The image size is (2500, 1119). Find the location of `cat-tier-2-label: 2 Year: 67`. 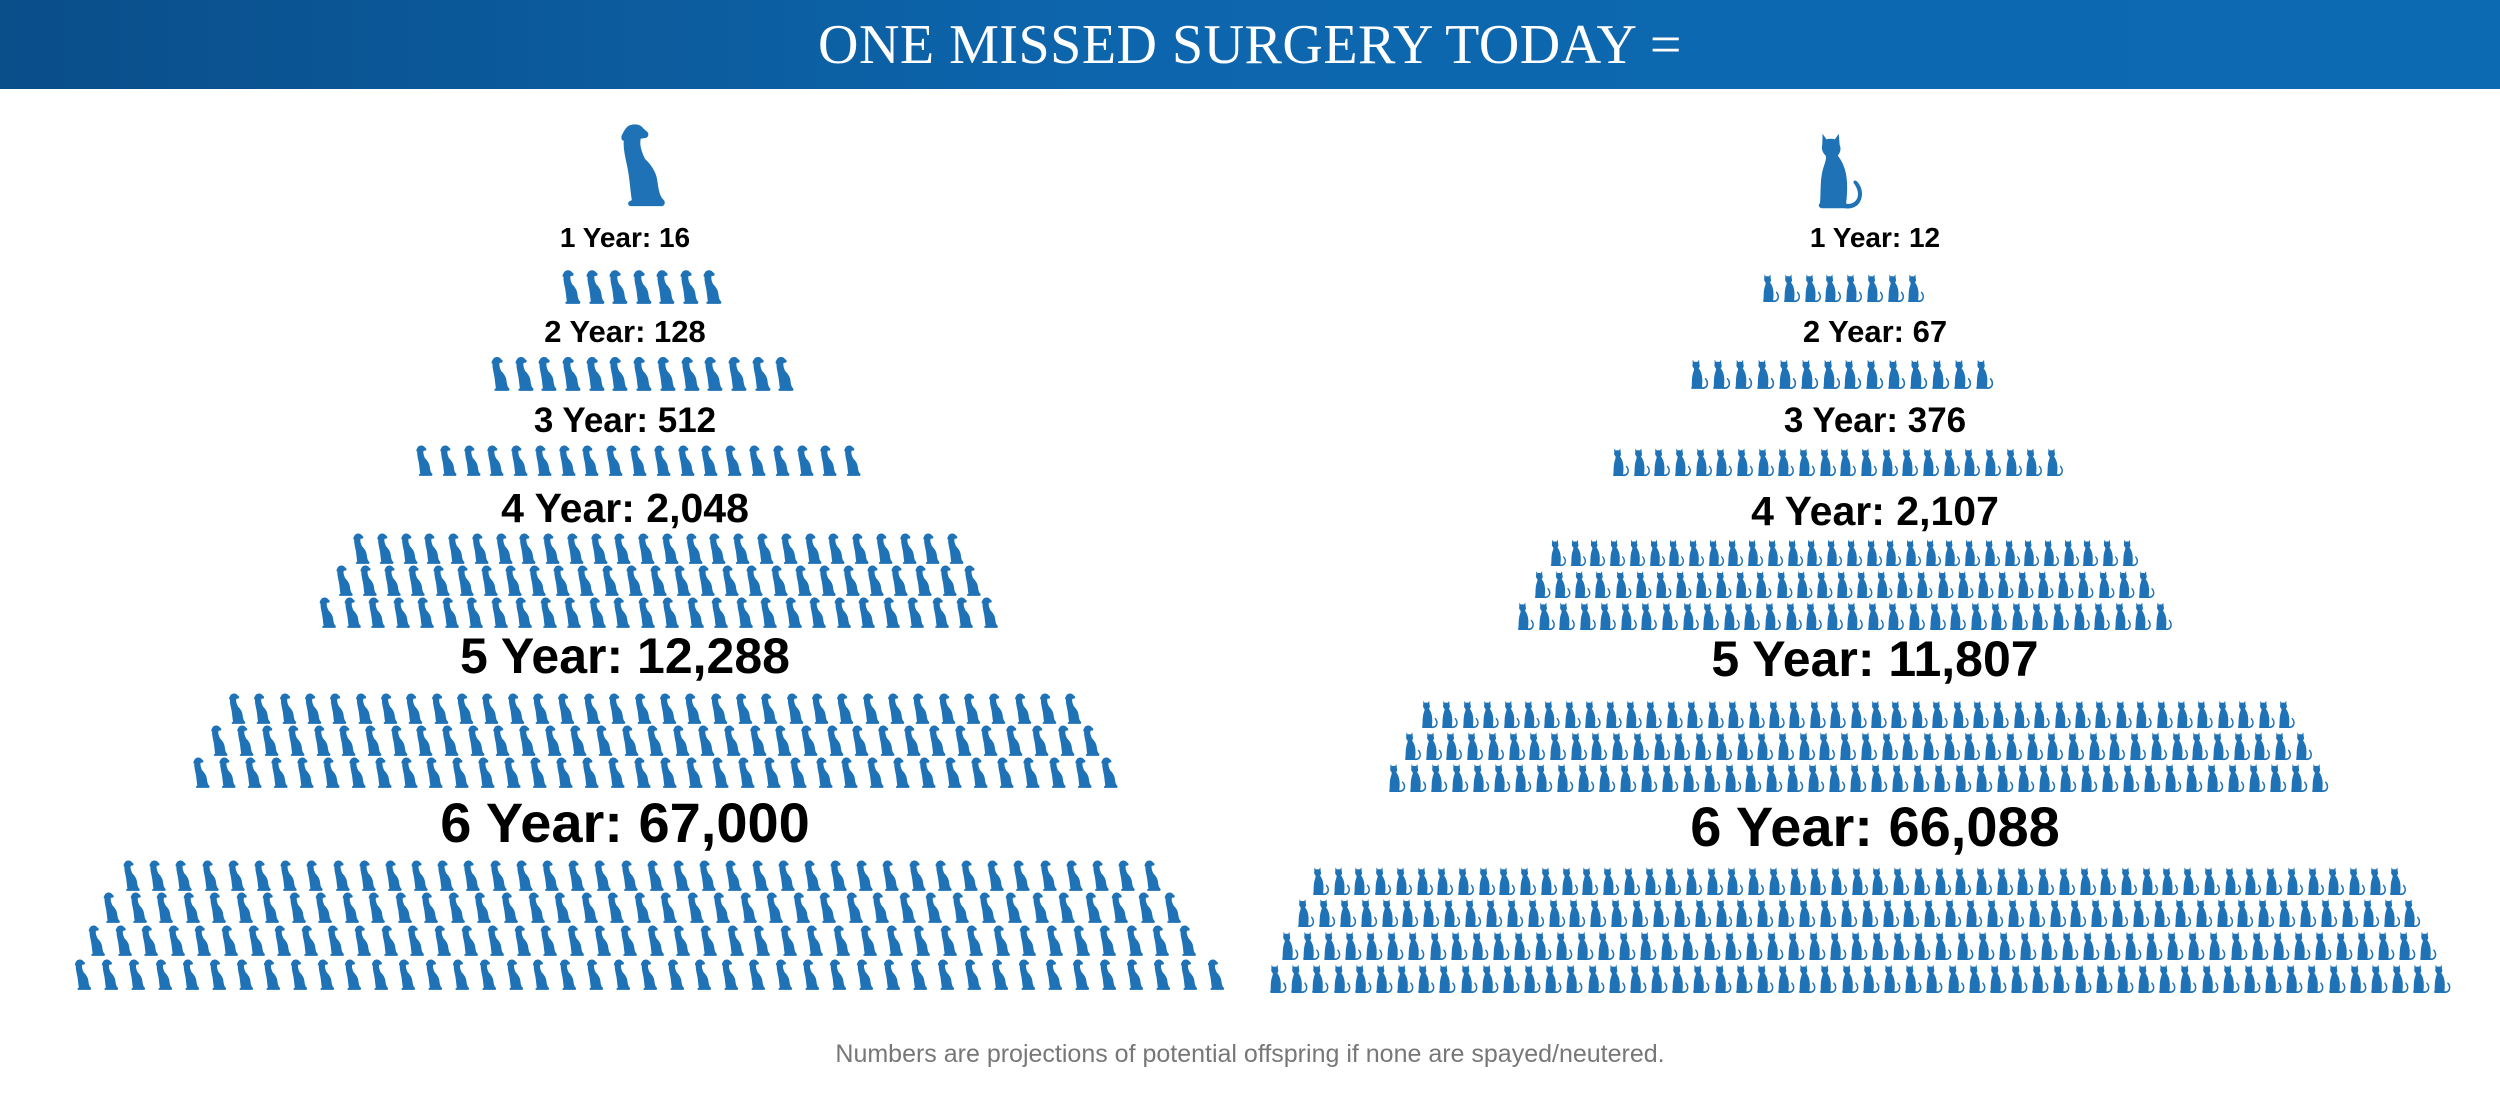

cat-tier-2-label: 2 Year: 67 is located at coordinates (1875, 331).